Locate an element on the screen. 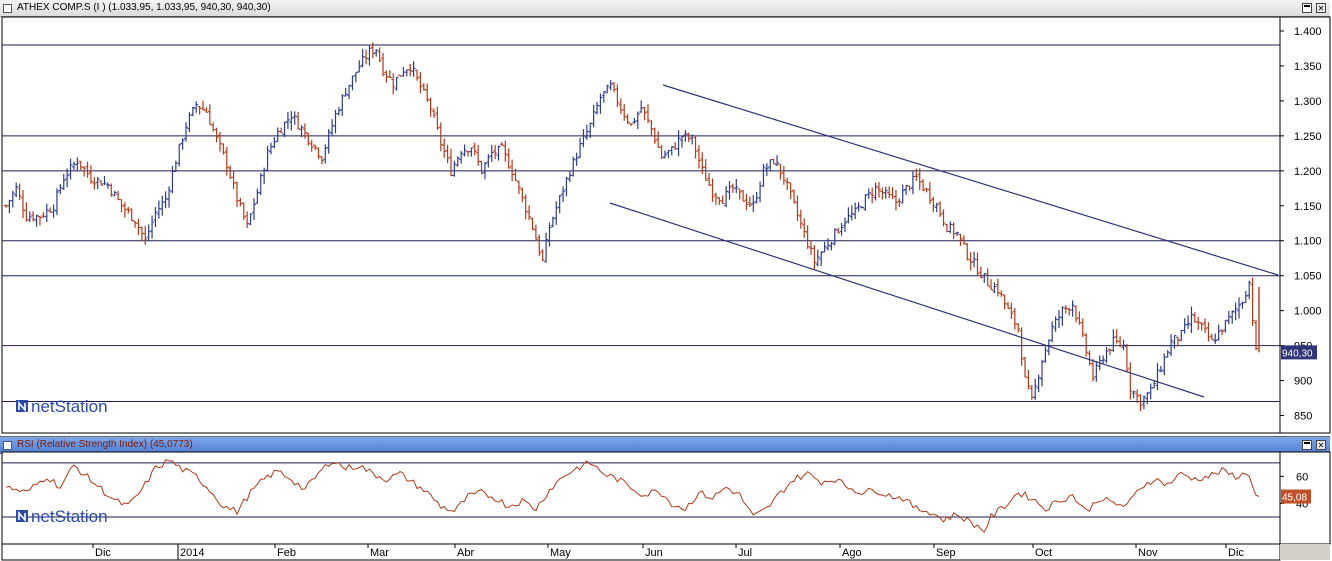 The width and height of the screenshot is (1332, 561). last-rsi-text: 45,08 is located at coordinates (1294, 498).